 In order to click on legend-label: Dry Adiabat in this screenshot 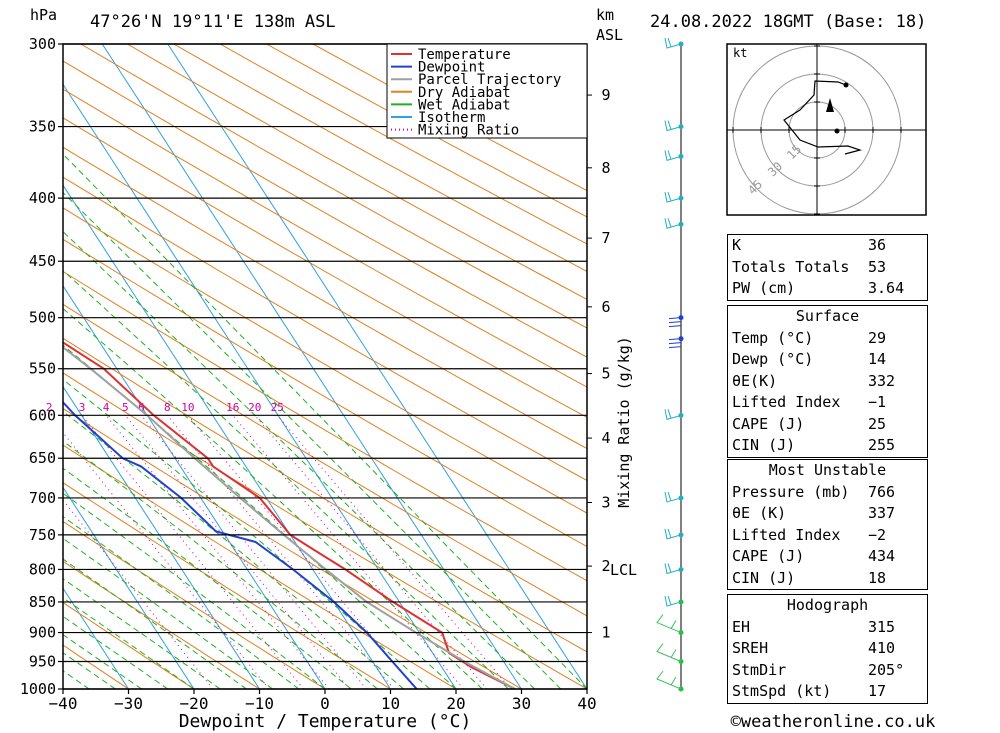, I will do `click(464, 93)`.